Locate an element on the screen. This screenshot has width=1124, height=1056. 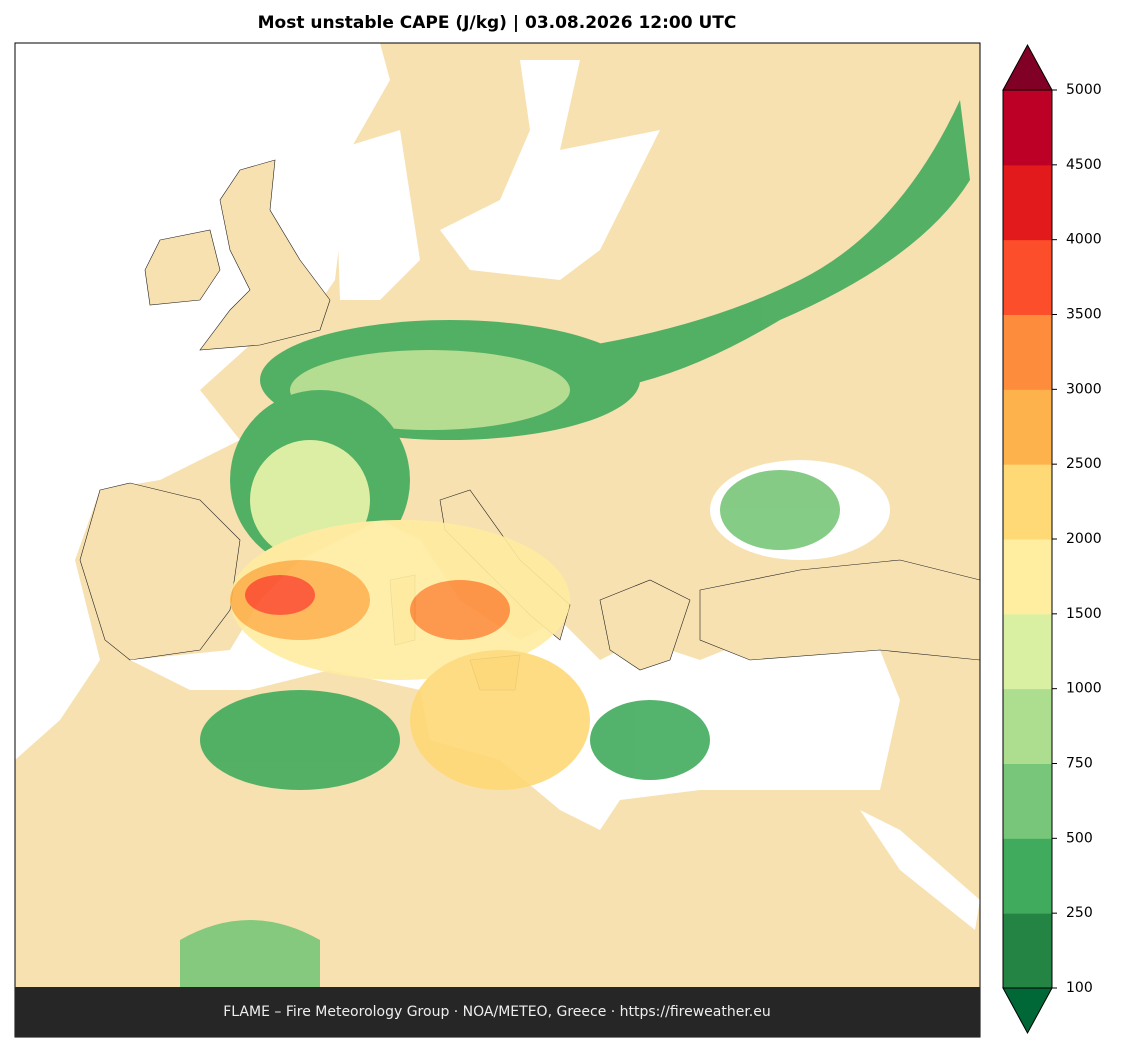
tick-label: 5000 is located at coordinates (1084, 90).